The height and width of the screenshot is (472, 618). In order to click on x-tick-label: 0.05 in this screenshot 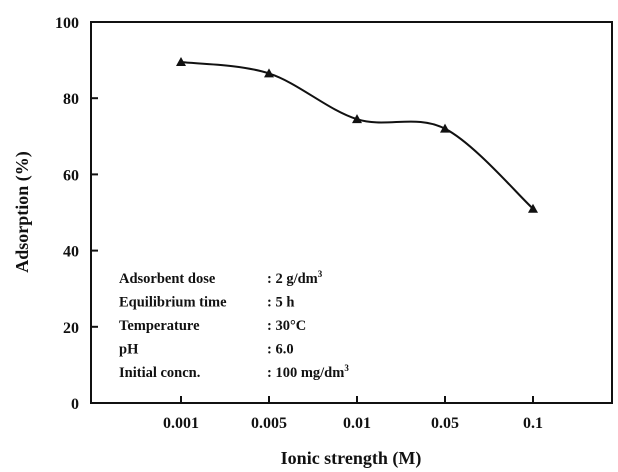, I will do `click(445, 423)`.